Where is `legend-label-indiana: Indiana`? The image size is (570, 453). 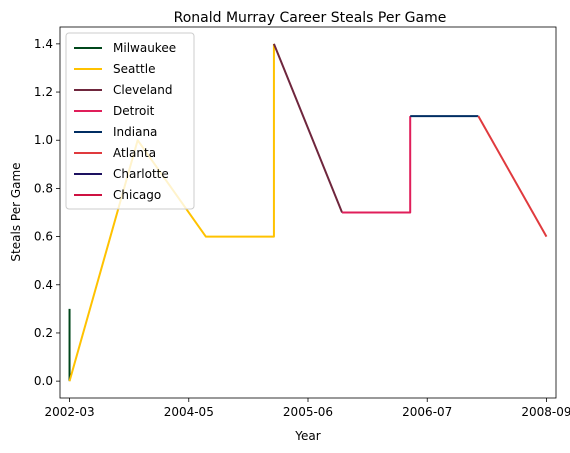
legend-label-indiana: Indiana is located at coordinates (135, 132).